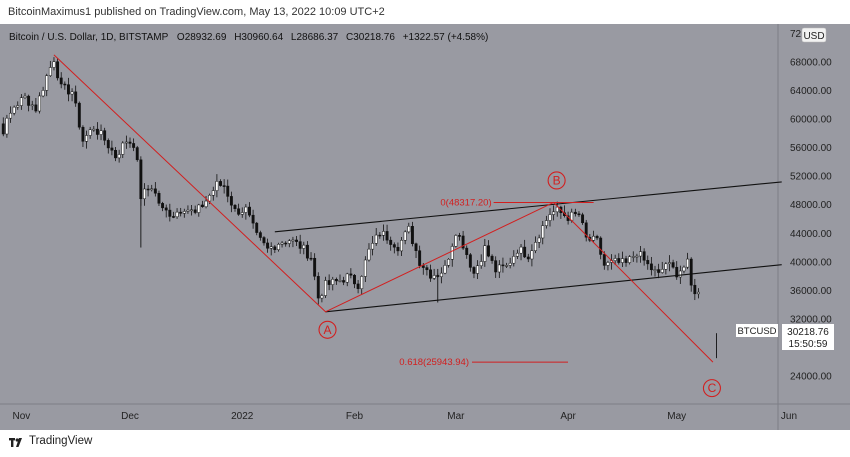 The image size is (850, 457). I want to click on time-tick-label: May, so click(676, 416).